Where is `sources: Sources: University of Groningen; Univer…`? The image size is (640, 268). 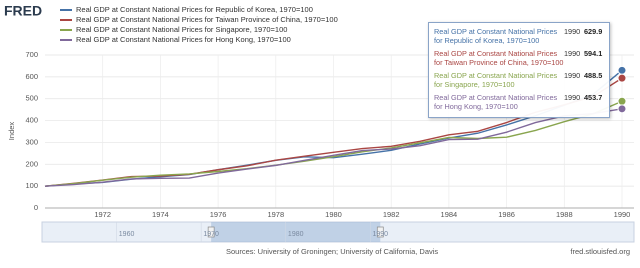 sources: Sources: University of Groningen; Univer… is located at coordinates (332, 251).